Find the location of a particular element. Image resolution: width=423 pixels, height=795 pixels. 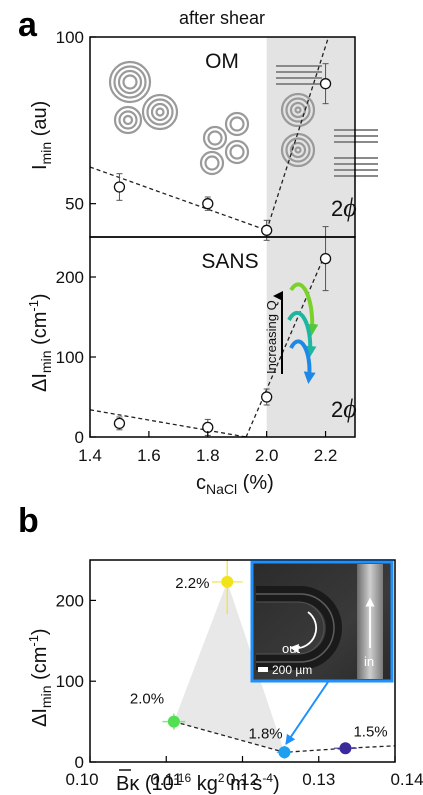

point-label: 1.5% is located at coordinates (370, 731).